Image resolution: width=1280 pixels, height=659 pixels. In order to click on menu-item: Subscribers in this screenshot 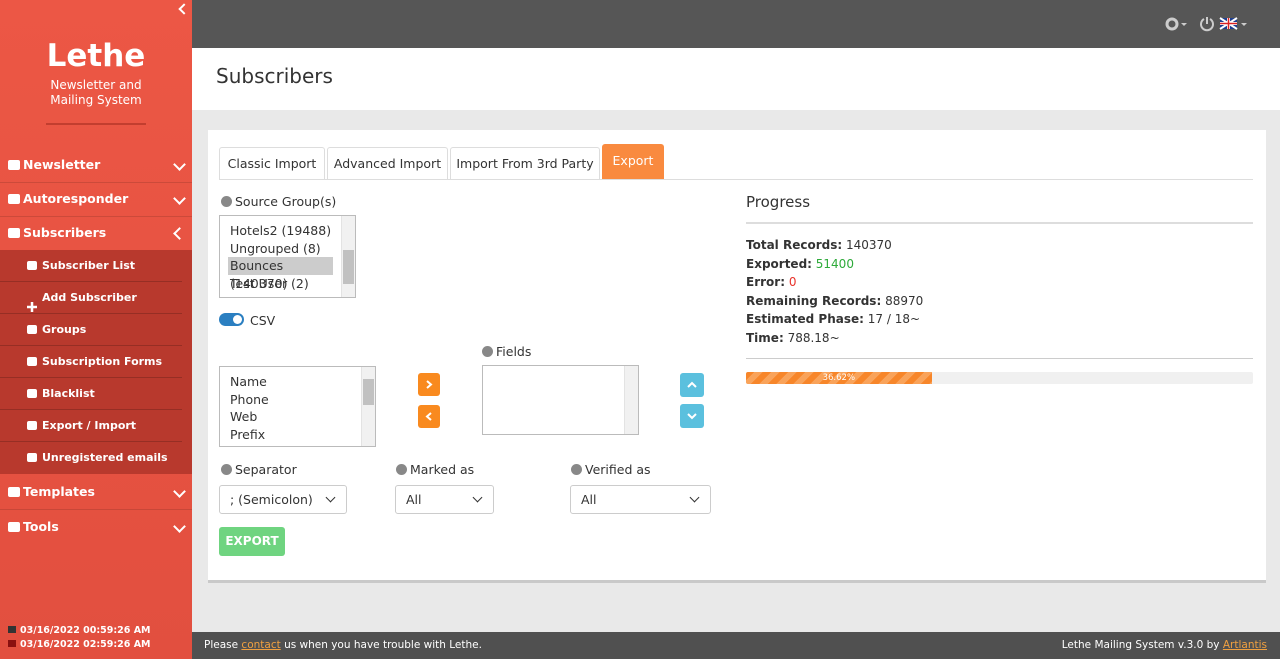, I will do `click(96, 233)`.